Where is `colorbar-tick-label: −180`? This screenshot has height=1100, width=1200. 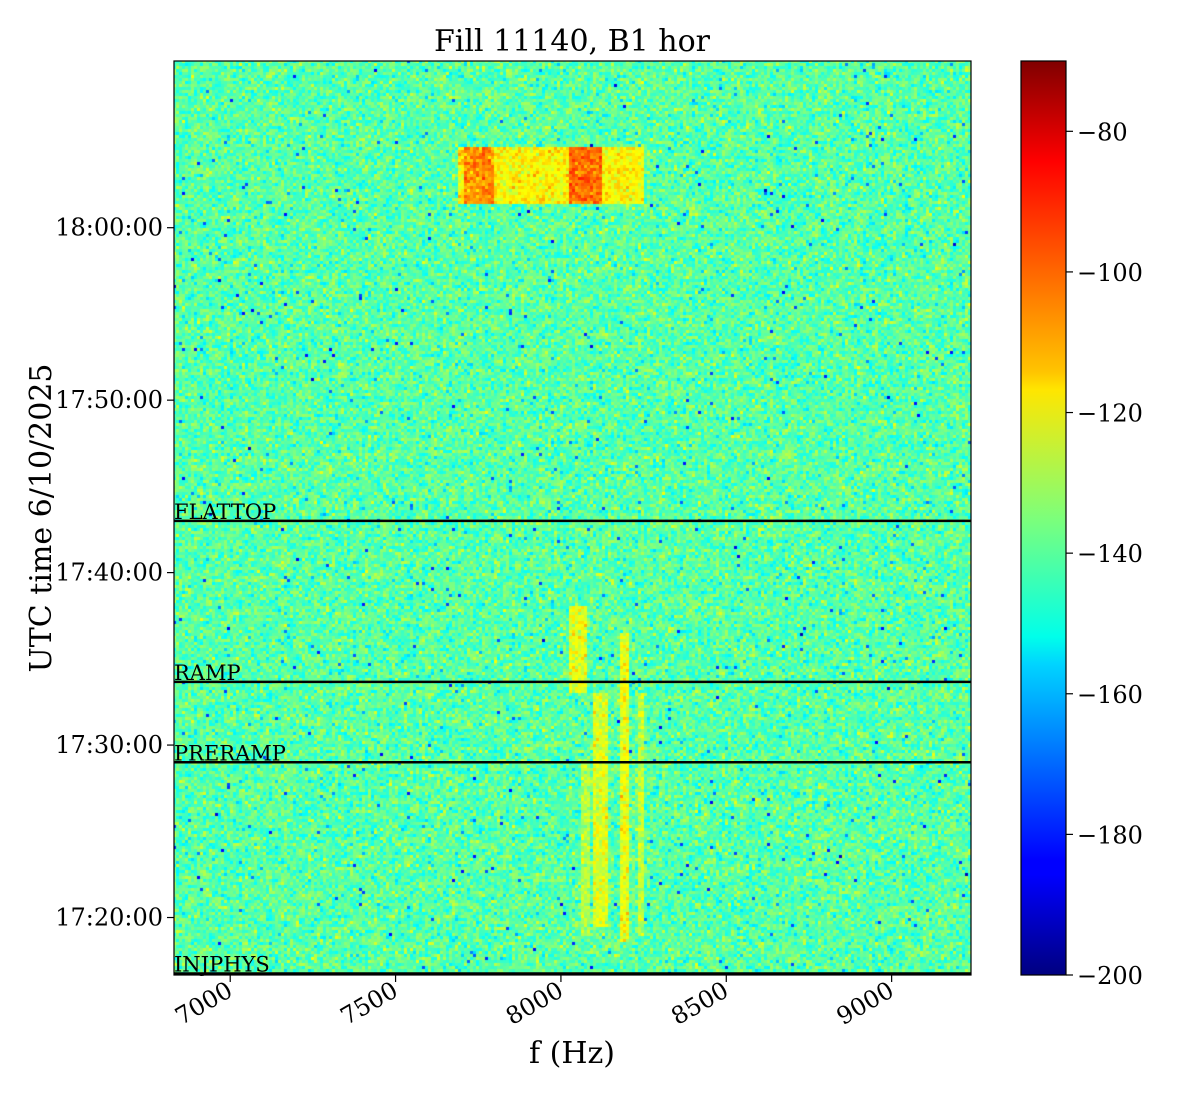 colorbar-tick-label: −180 is located at coordinates (1110, 835).